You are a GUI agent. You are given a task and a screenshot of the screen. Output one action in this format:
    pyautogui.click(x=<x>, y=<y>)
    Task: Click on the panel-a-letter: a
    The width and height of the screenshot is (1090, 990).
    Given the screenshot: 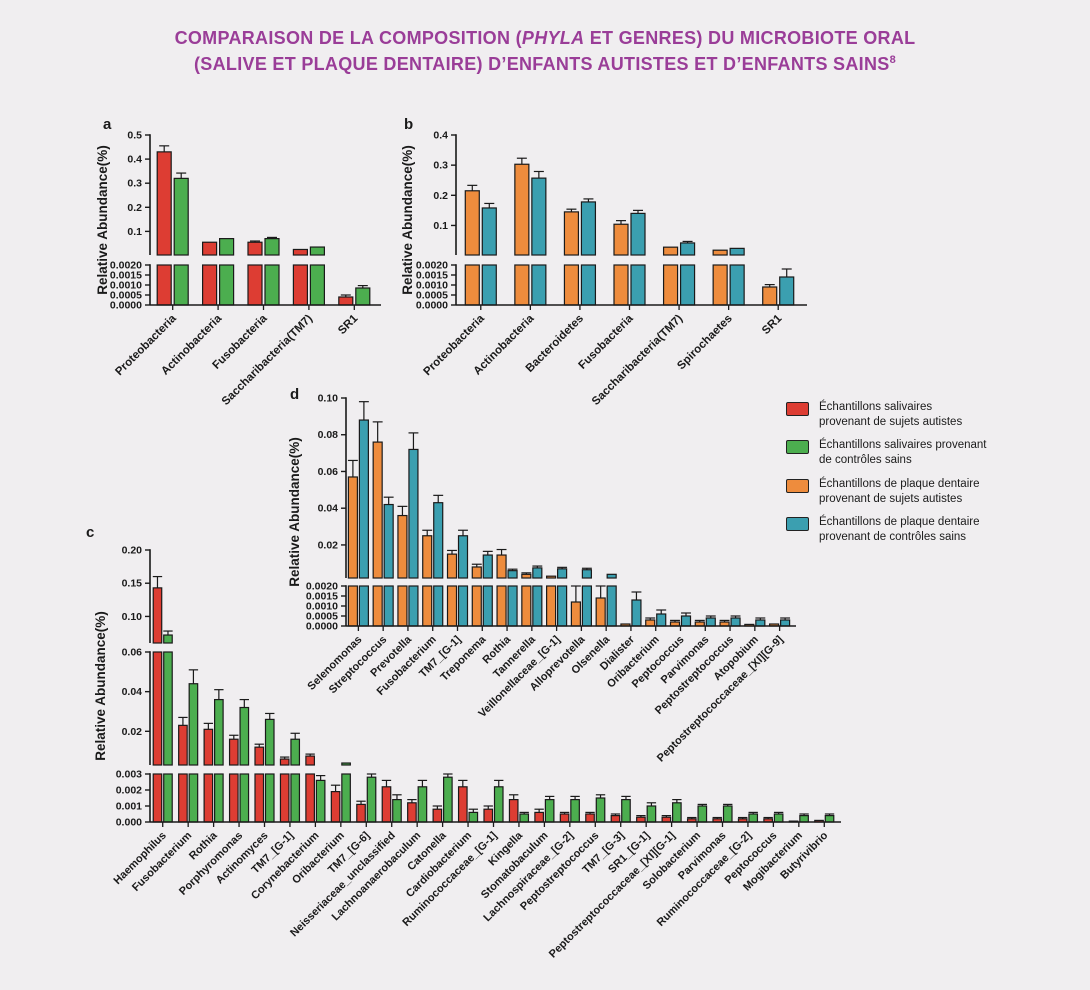 What is the action you would take?
    pyautogui.click(x=107, y=124)
    